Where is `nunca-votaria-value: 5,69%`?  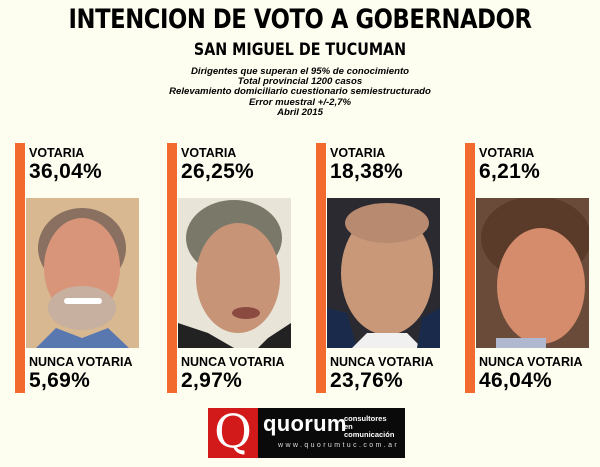 nunca-votaria-value: 5,69% is located at coordinates (60, 380).